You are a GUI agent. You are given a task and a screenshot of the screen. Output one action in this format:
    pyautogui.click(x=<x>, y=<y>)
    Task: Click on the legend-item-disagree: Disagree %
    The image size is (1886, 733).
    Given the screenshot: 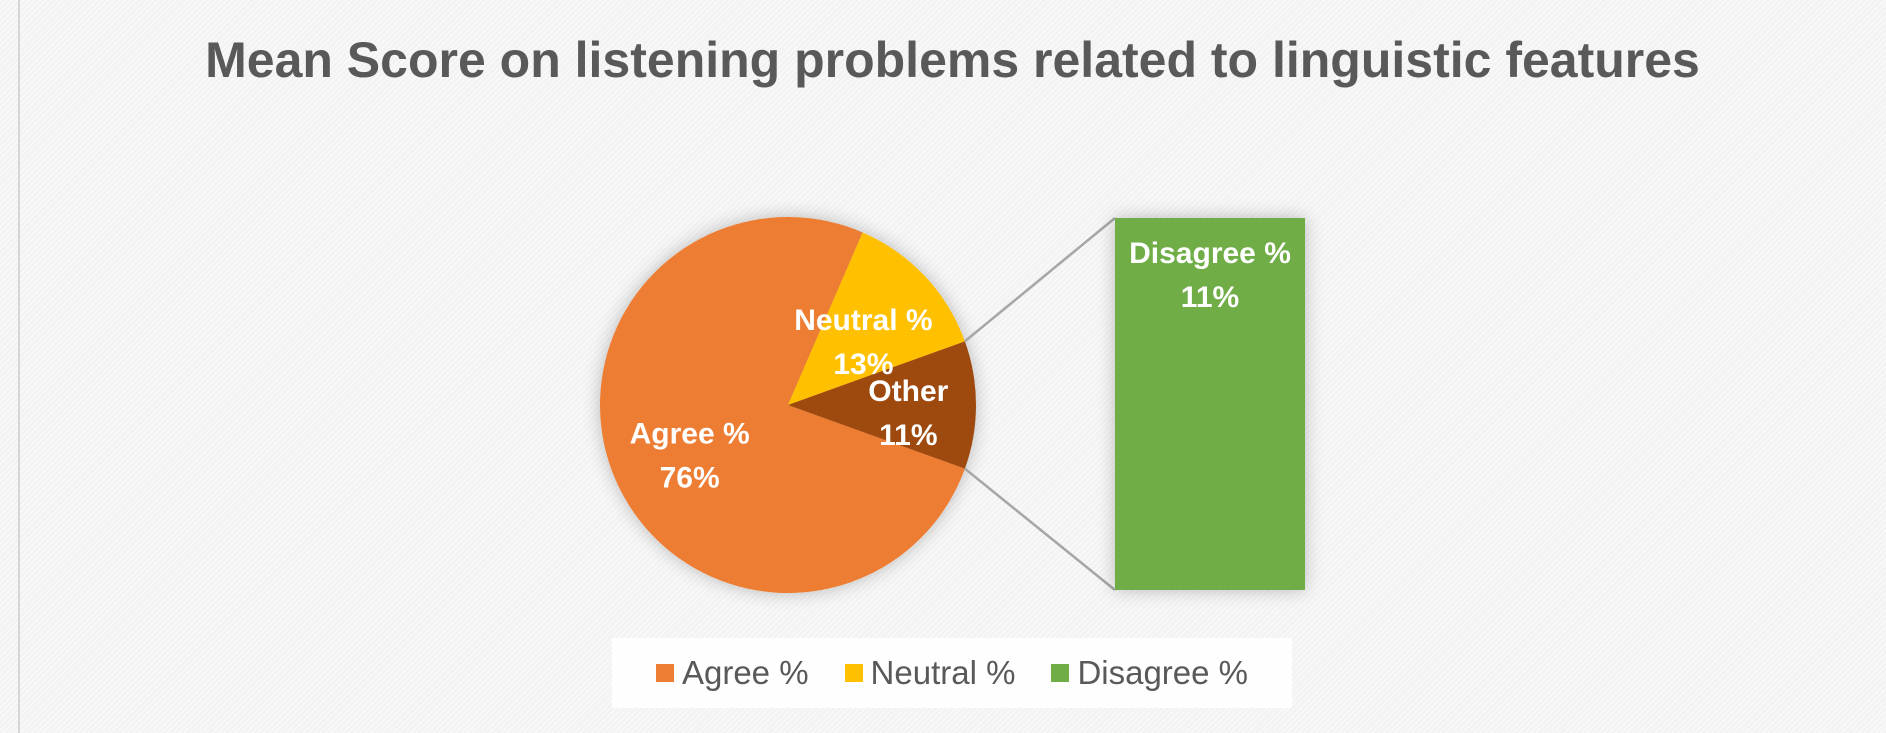 What is the action you would take?
    pyautogui.click(x=1149, y=673)
    